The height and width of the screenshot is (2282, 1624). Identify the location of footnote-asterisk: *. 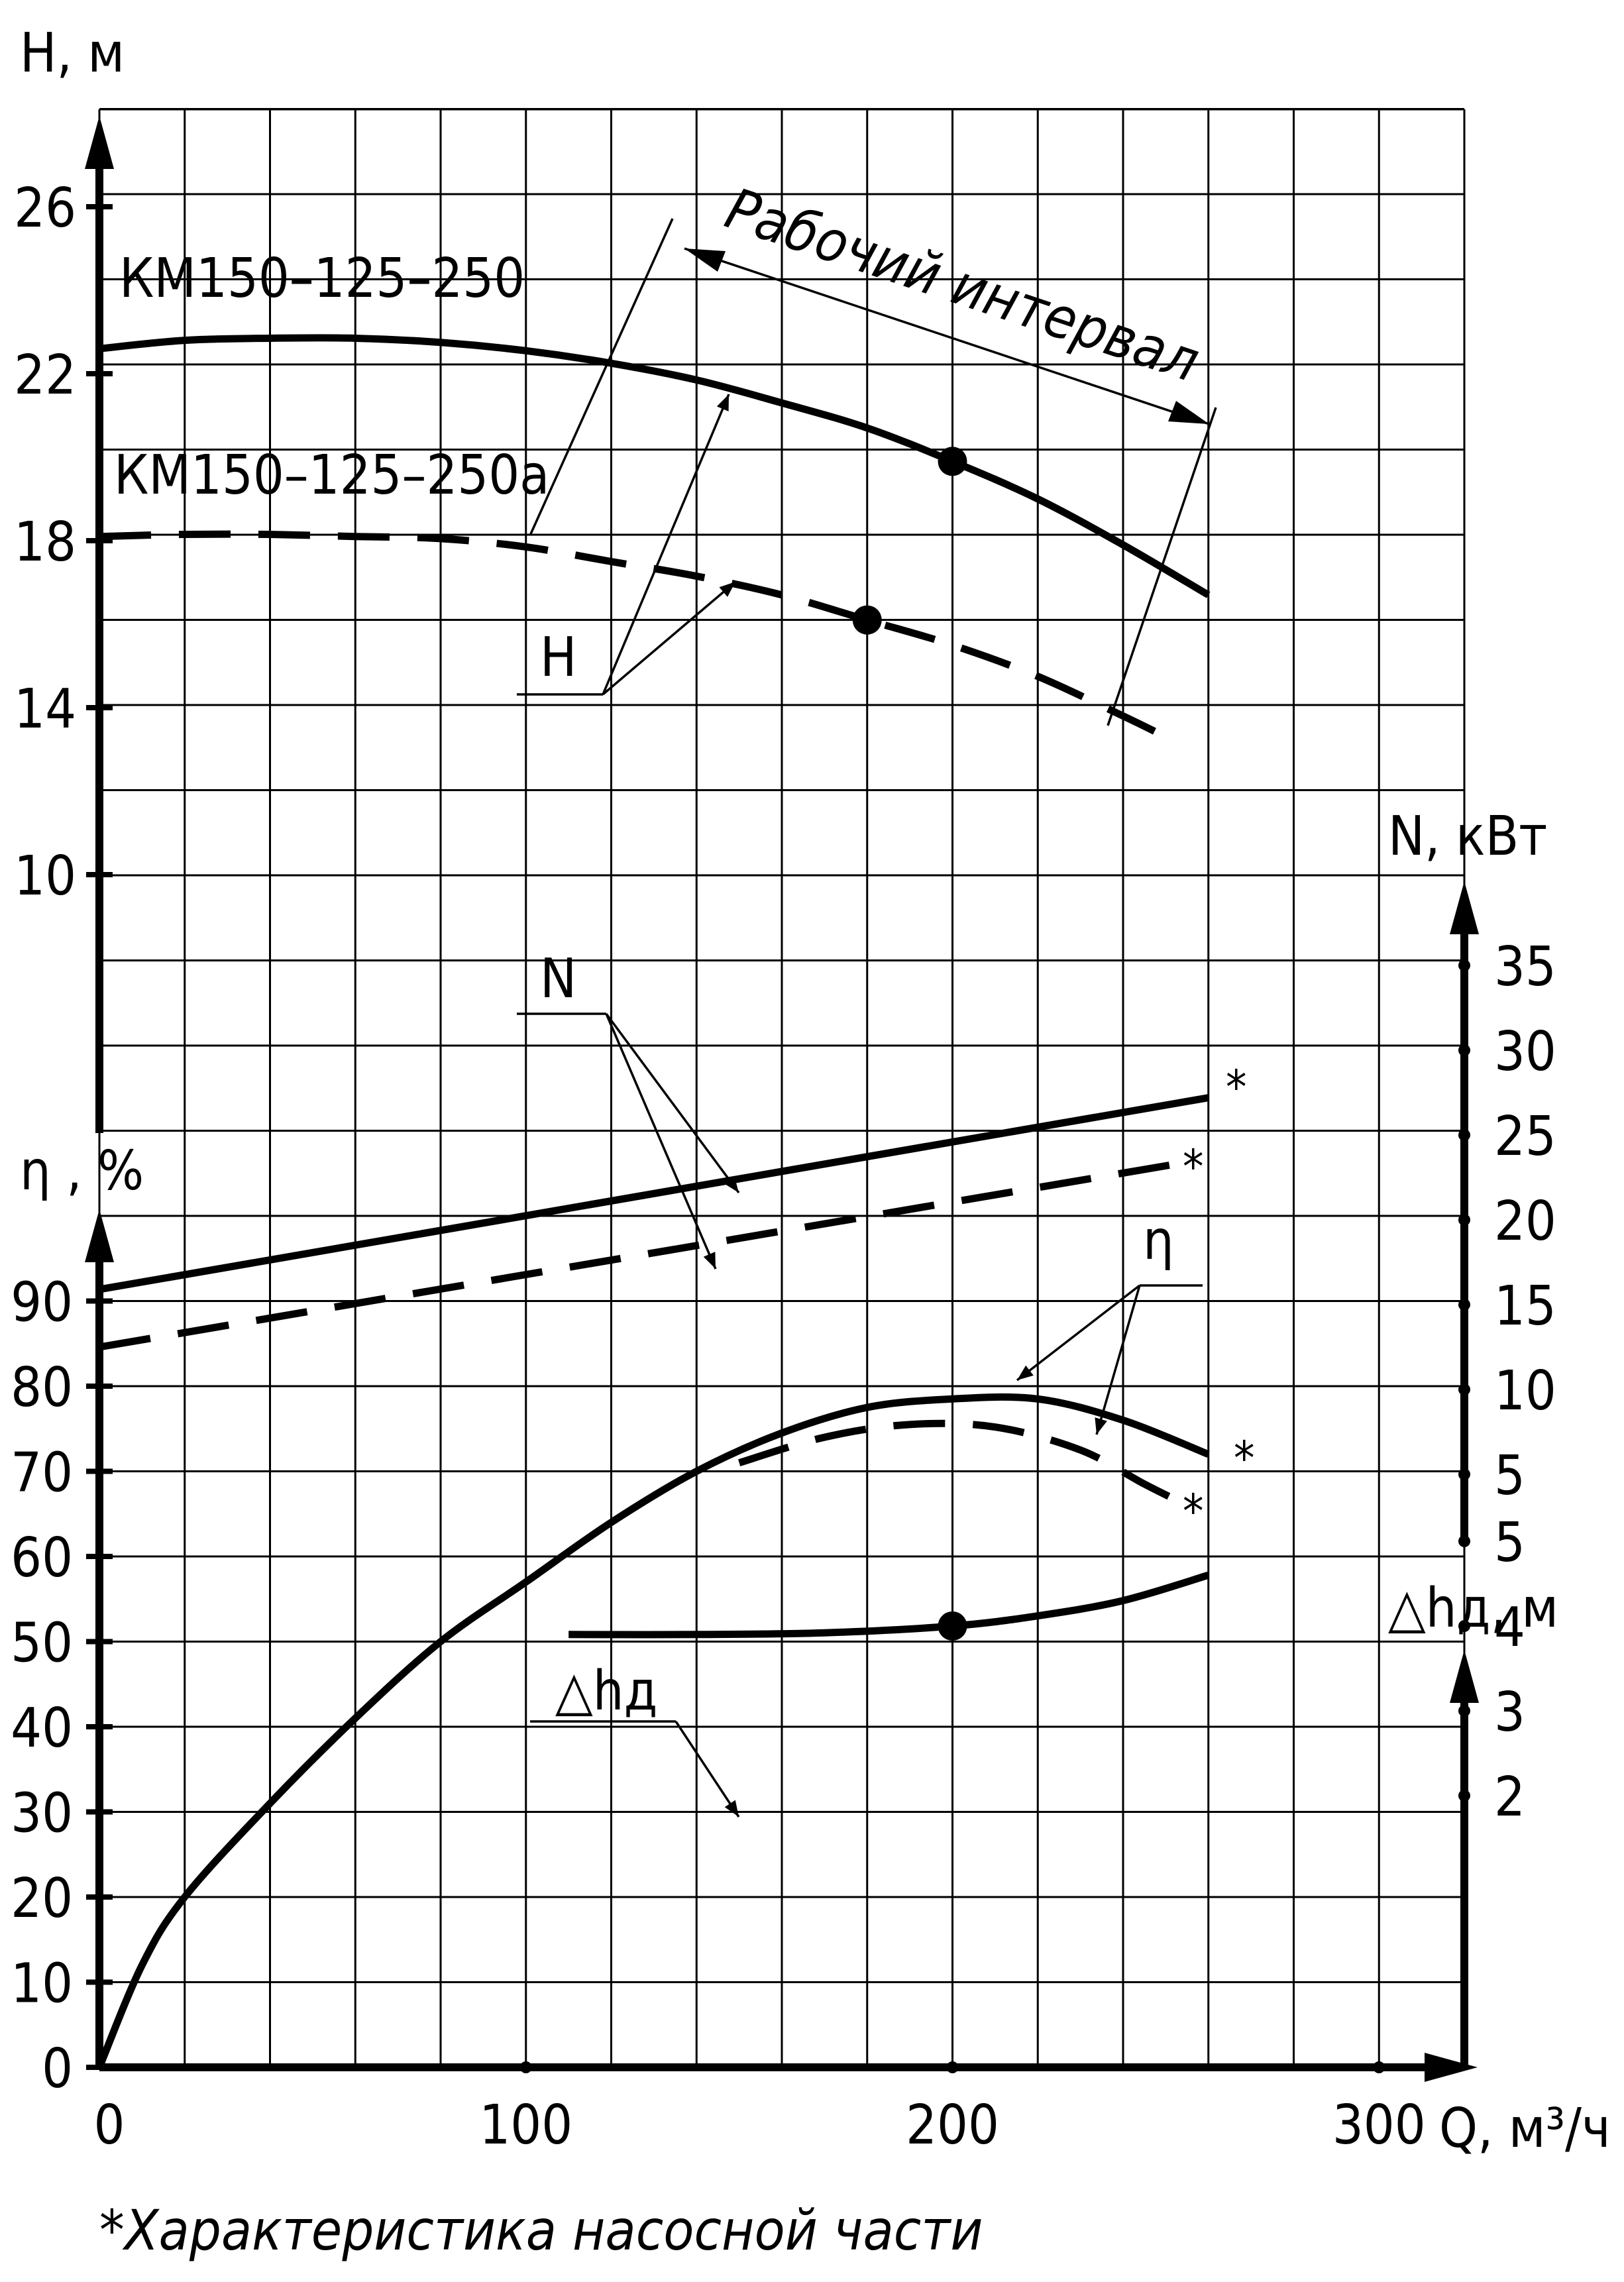
(112, 2230).